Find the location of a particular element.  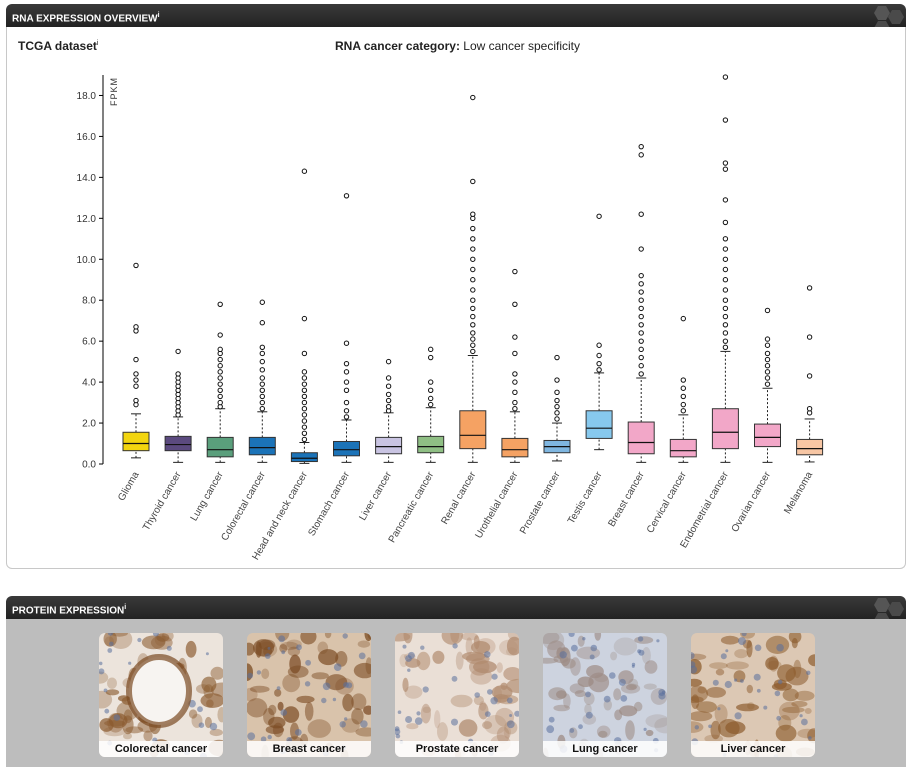

category-label: Glioma is located at coordinates (129, 486).